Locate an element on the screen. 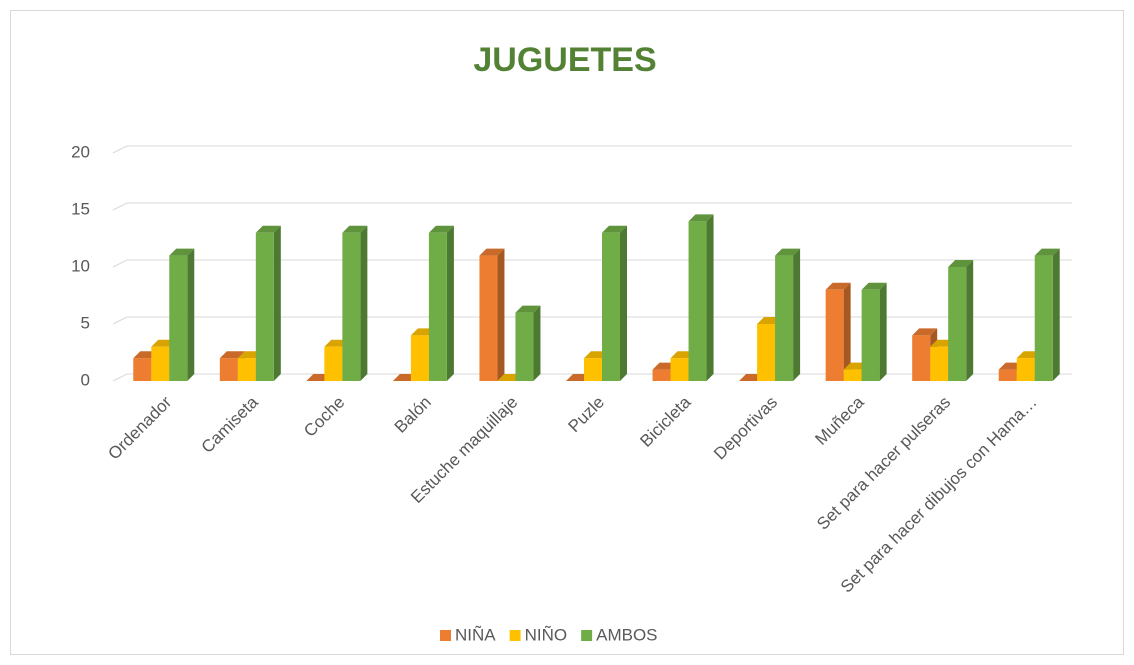 The image size is (1134, 665). y-tick-label: 5 is located at coordinates (85, 322).